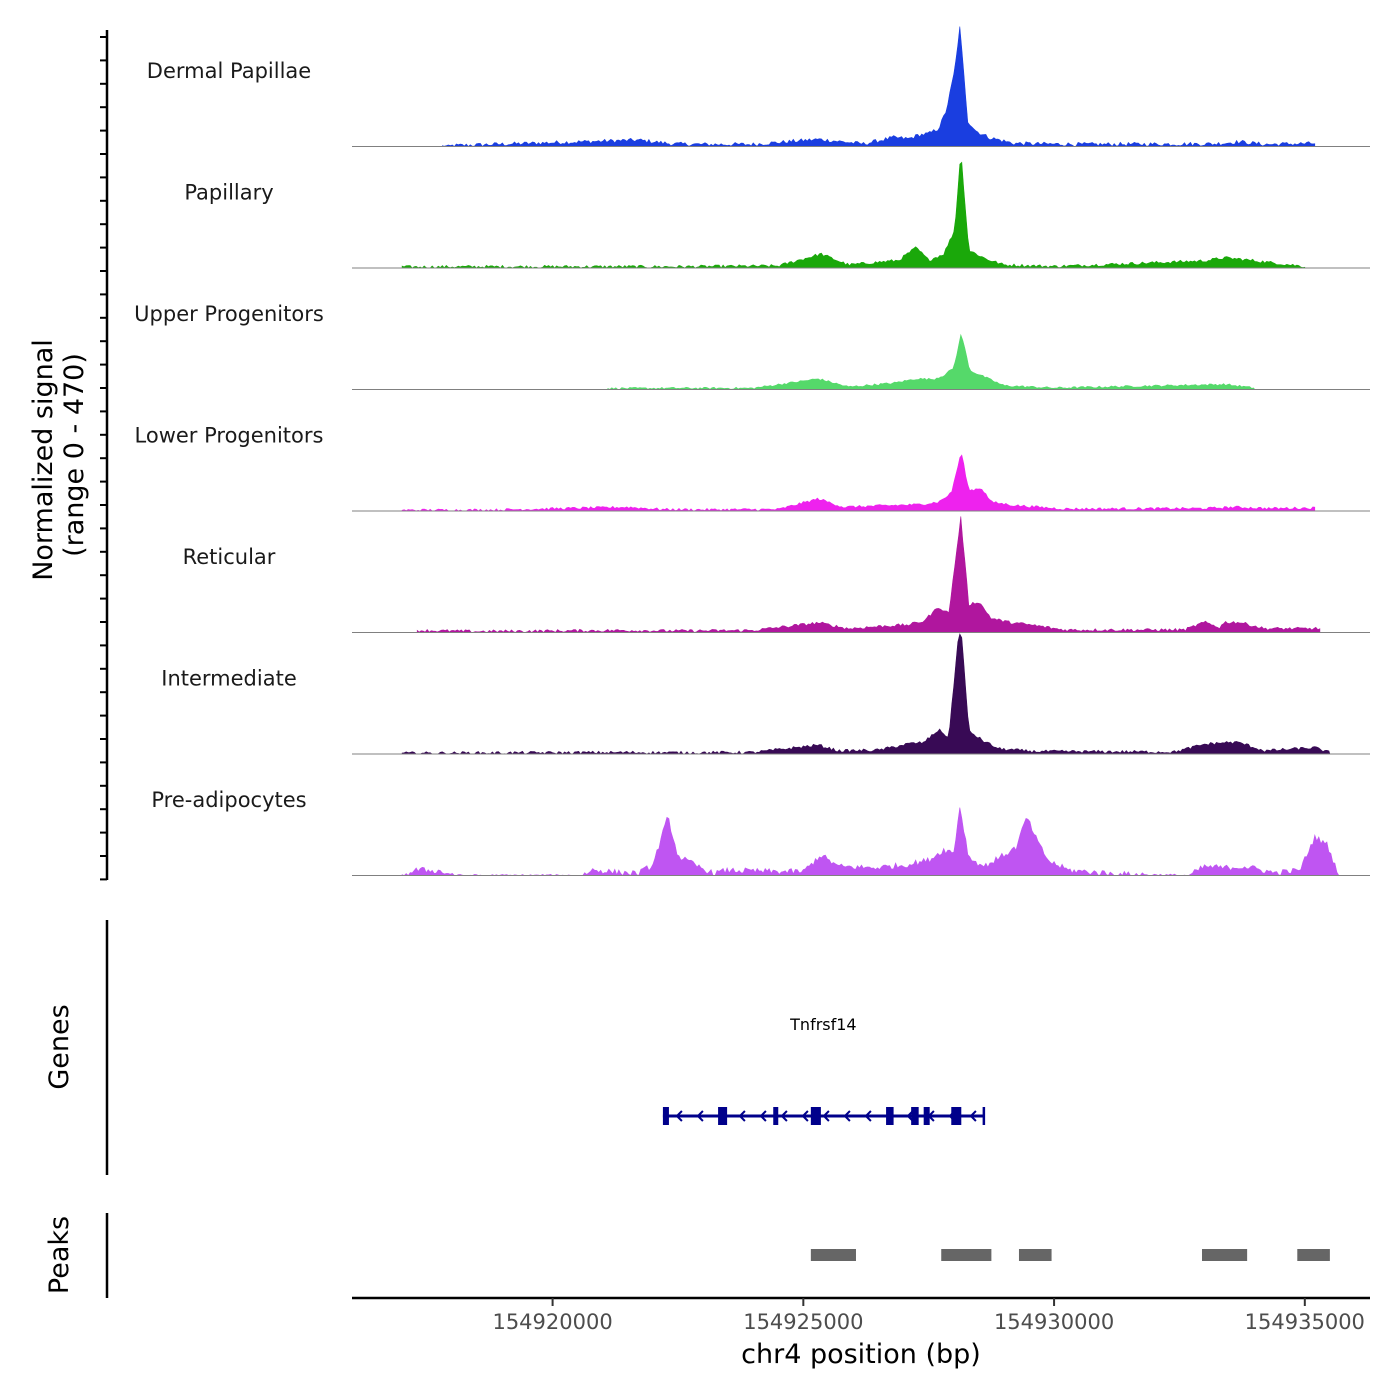  I want to click on track-papillary: Papillary, so click(777, 215).